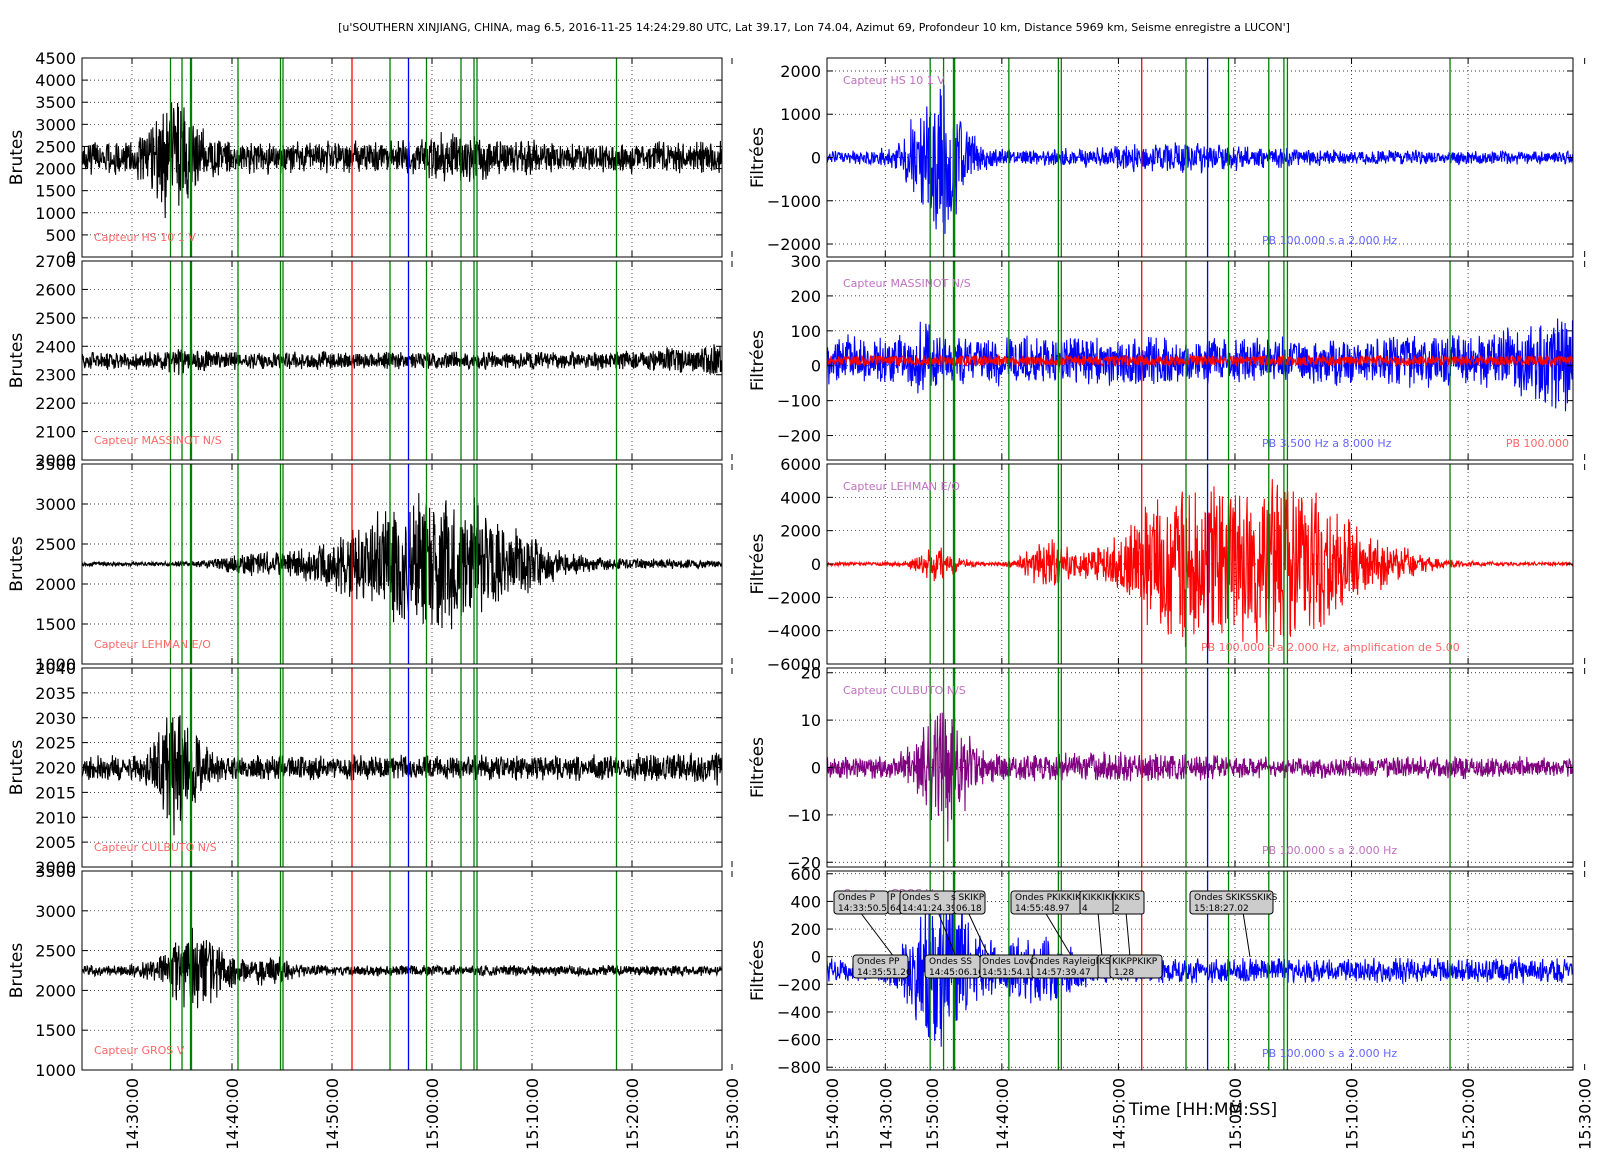 The width and height of the screenshot is (1600, 1172). Describe the element at coordinates (794, 244) in the screenshot. I see `y-tick-label: −2000` at that location.